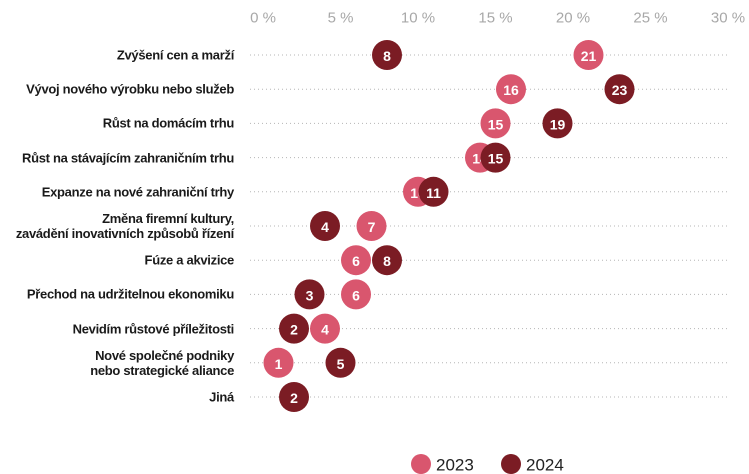 This screenshot has width=749, height=474. What do you see at coordinates (130, 89) in the screenshot?
I see `category-label: Vývoj nového výrobku nebo služeb` at bounding box center [130, 89].